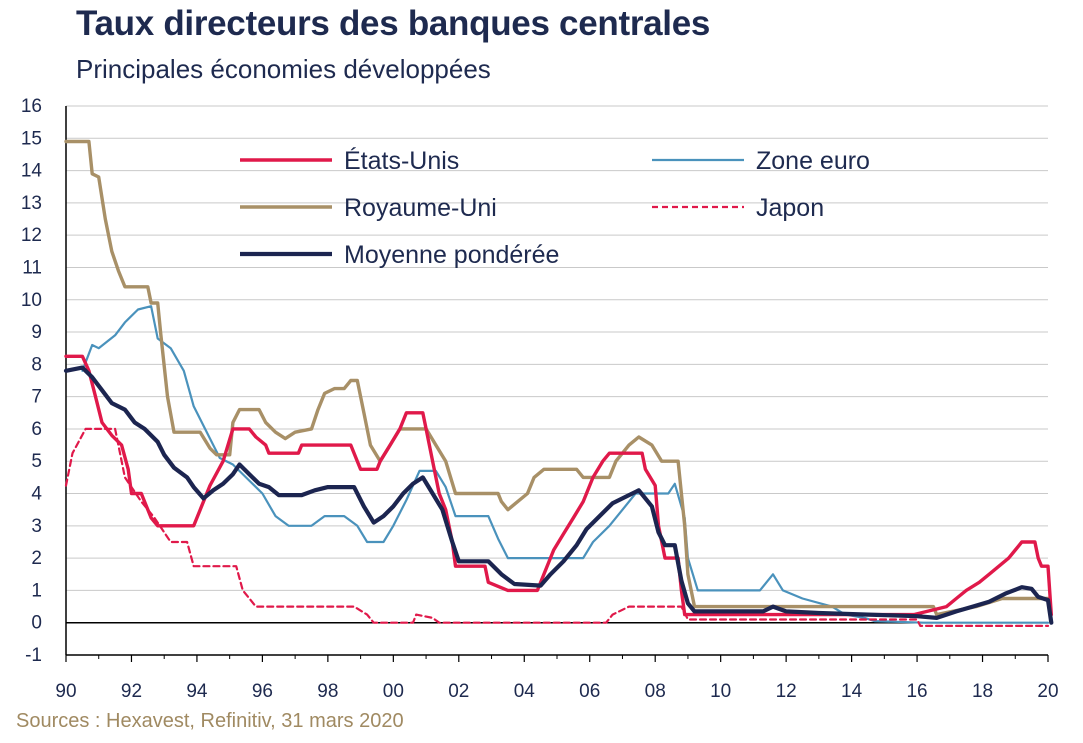 This screenshot has width=1083, height=743. Describe the element at coordinates (197, 691) in the screenshot. I see `x-tick-label: 94` at that location.